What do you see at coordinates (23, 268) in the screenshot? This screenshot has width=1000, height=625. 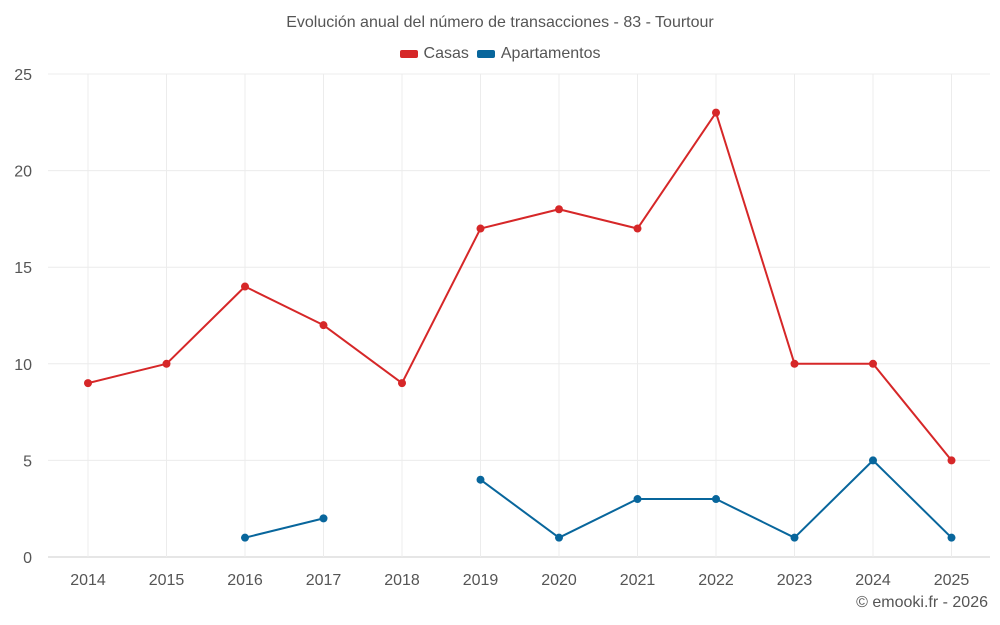 I see `y-tick-label-15: 15` at bounding box center [23, 268].